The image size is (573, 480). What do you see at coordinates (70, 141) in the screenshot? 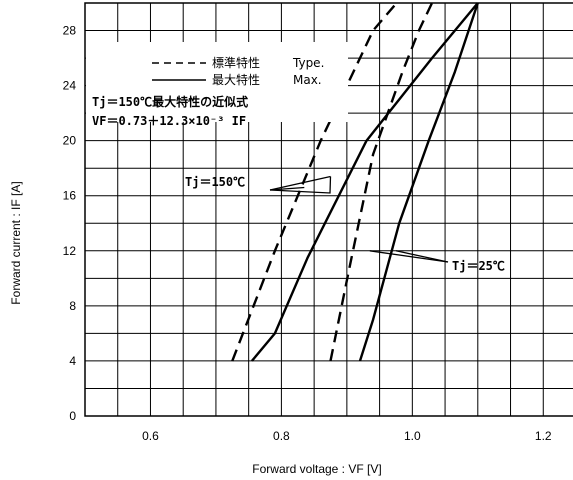
I see `y-tick-label: 20` at bounding box center [70, 141].